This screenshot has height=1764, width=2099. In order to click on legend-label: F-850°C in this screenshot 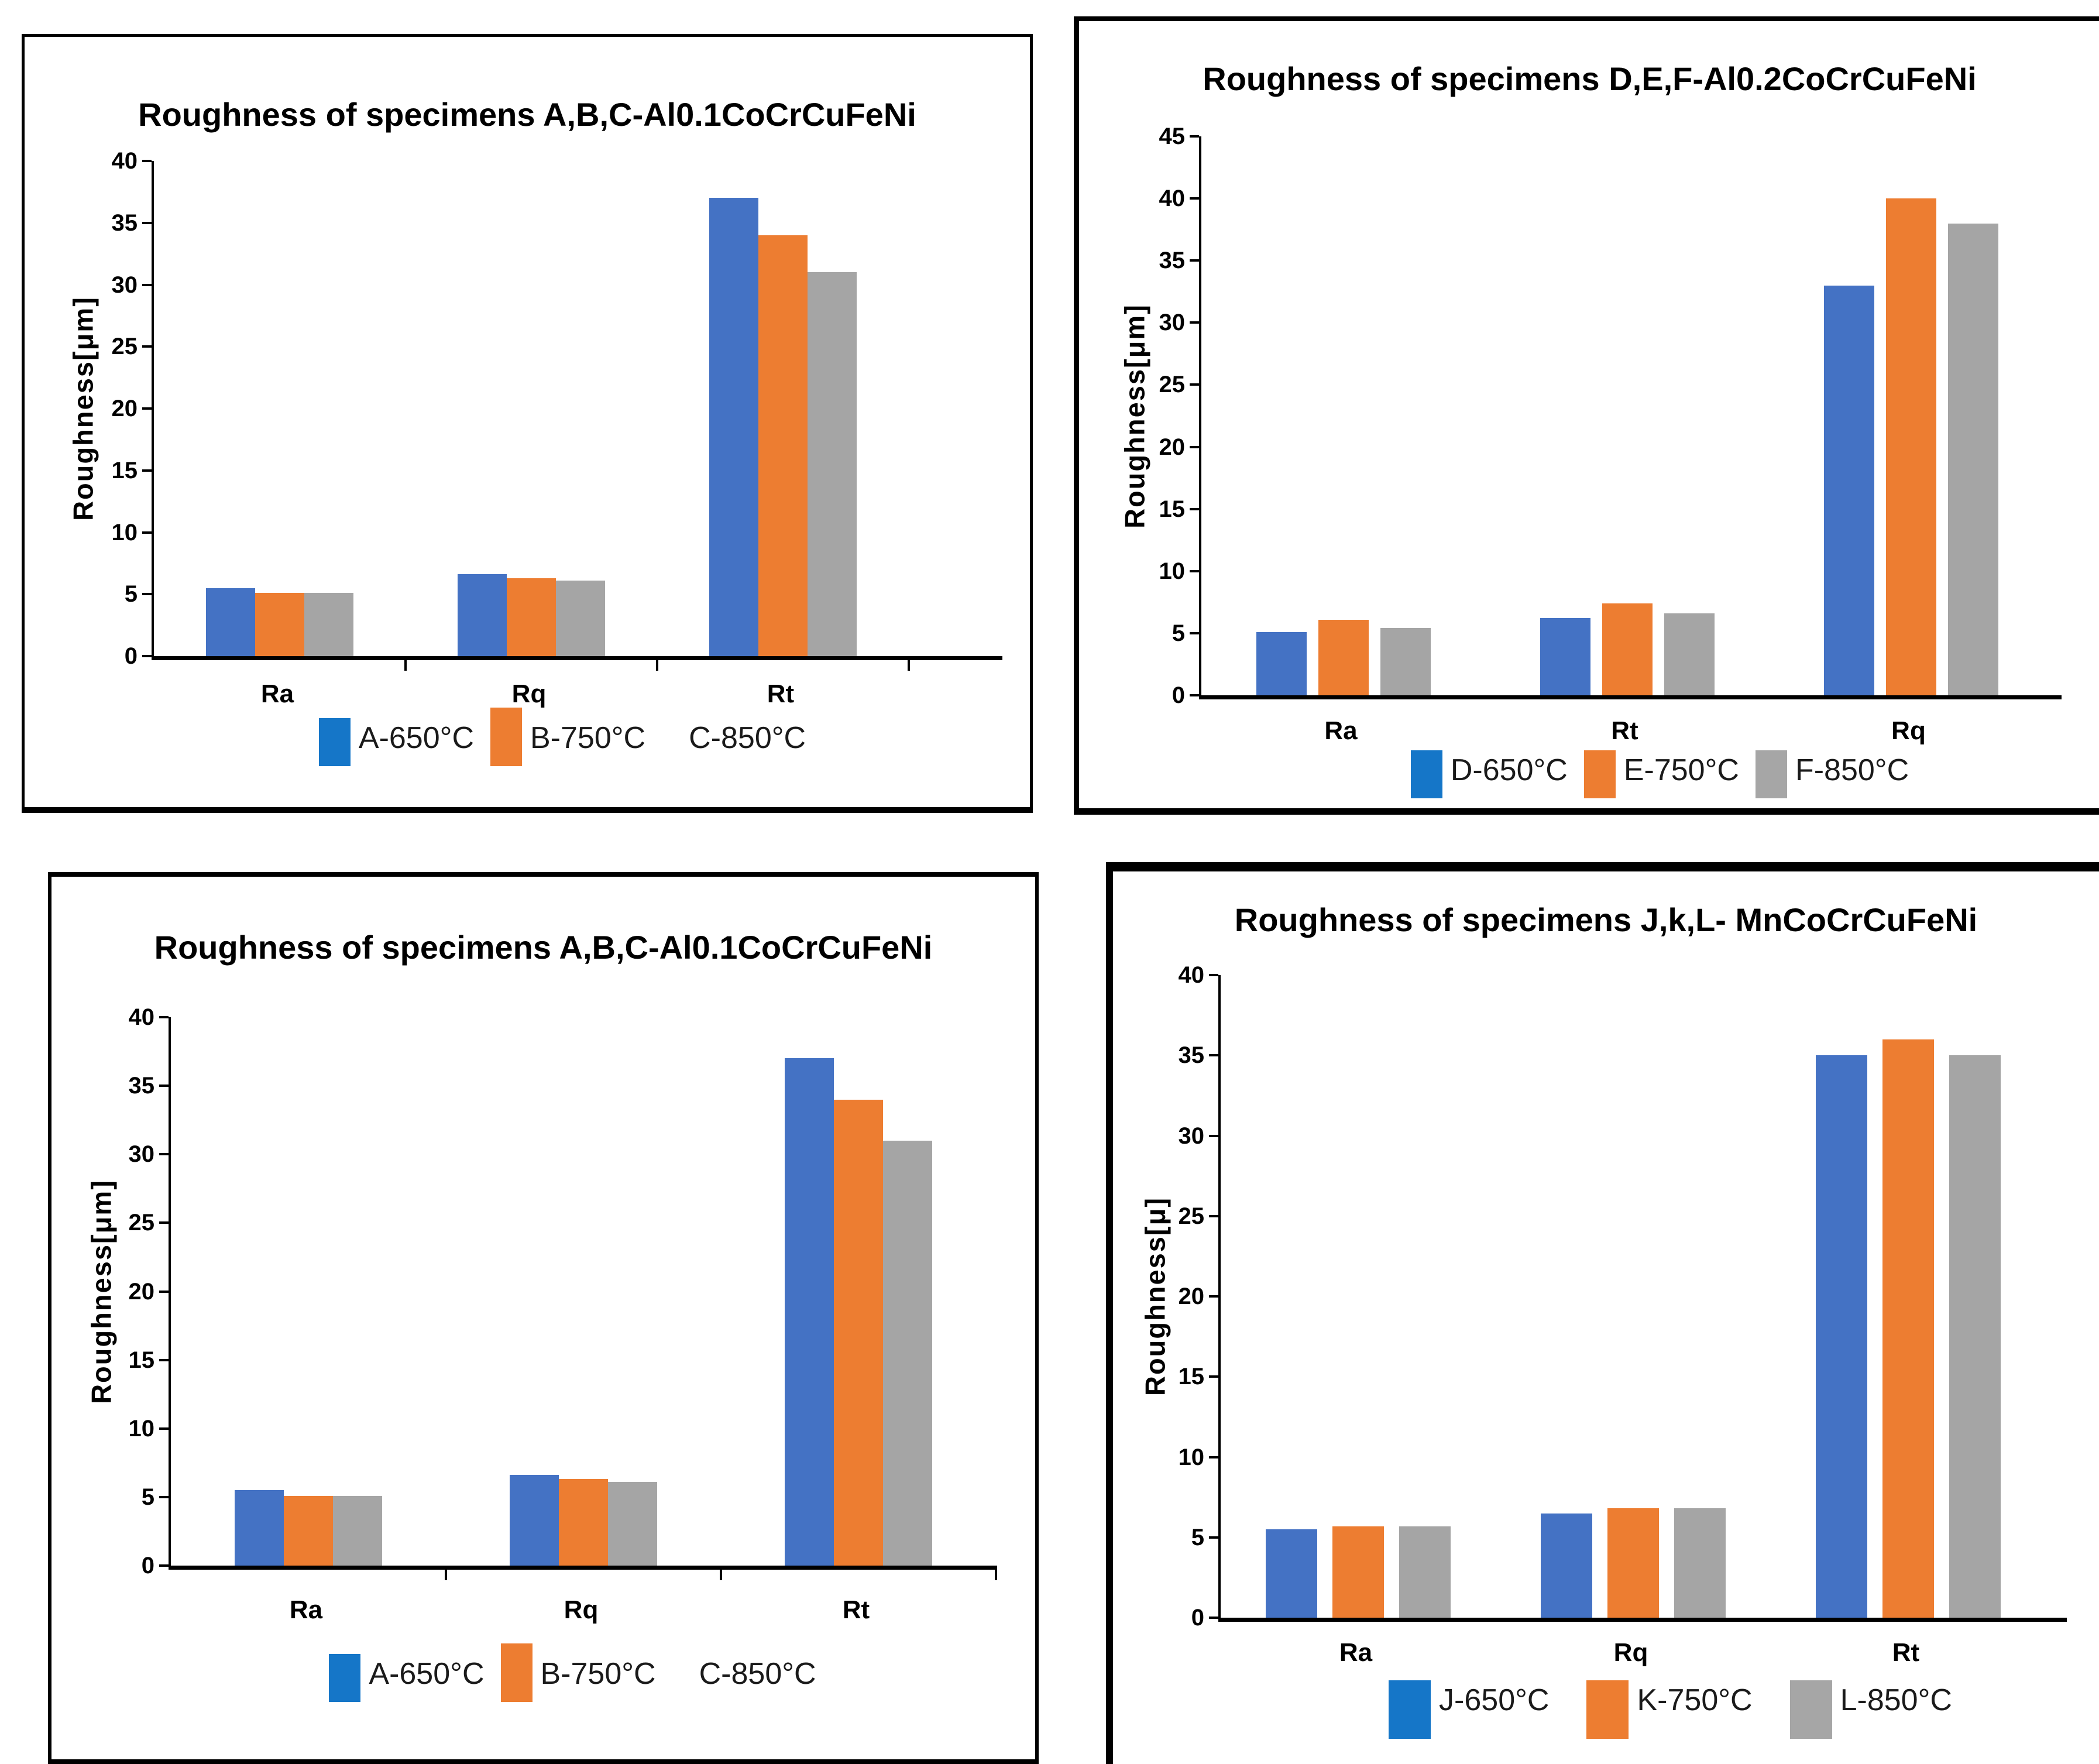, I will do `click(1852, 770)`.